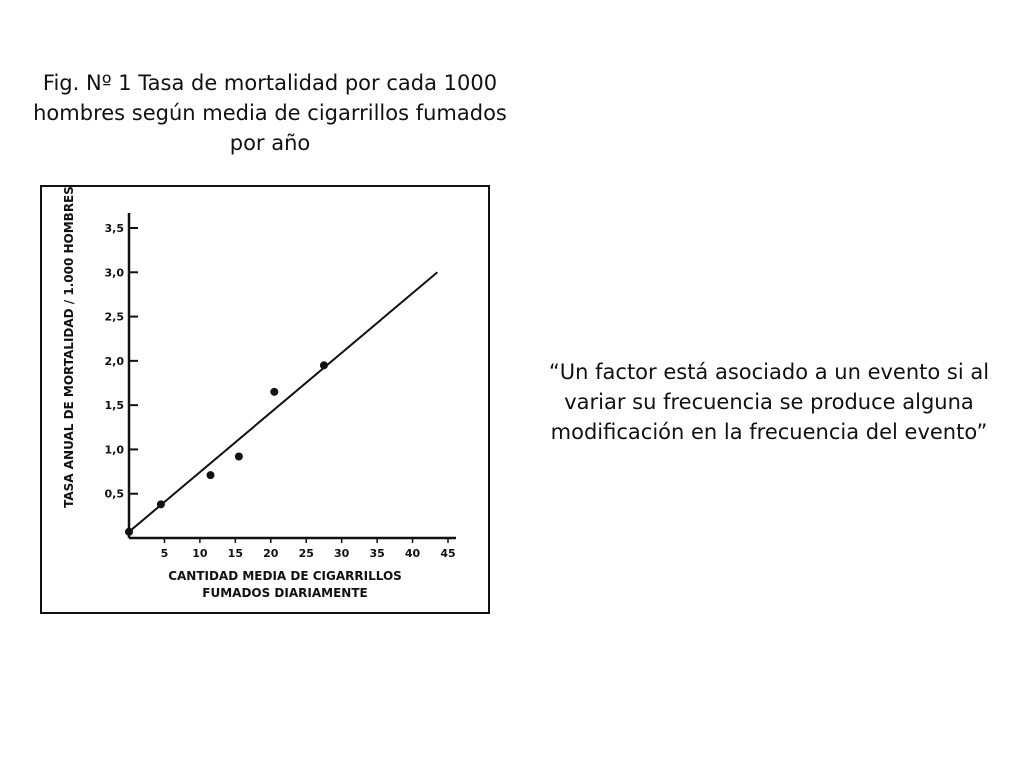 The height and width of the screenshot is (768, 1024). What do you see at coordinates (413, 553) in the screenshot?
I see `x-tick-label: 40` at bounding box center [413, 553].